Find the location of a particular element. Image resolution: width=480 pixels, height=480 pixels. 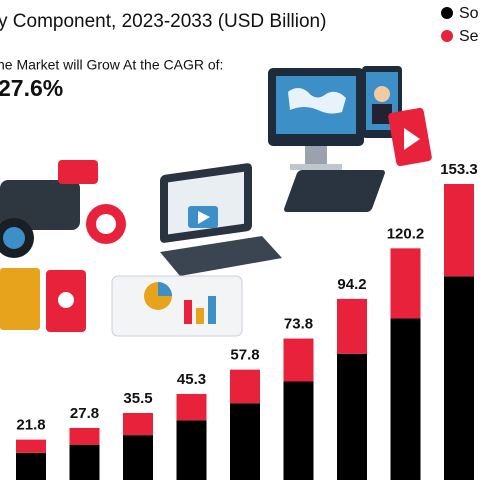

legend-label: So is located at coordinates (469, 13).